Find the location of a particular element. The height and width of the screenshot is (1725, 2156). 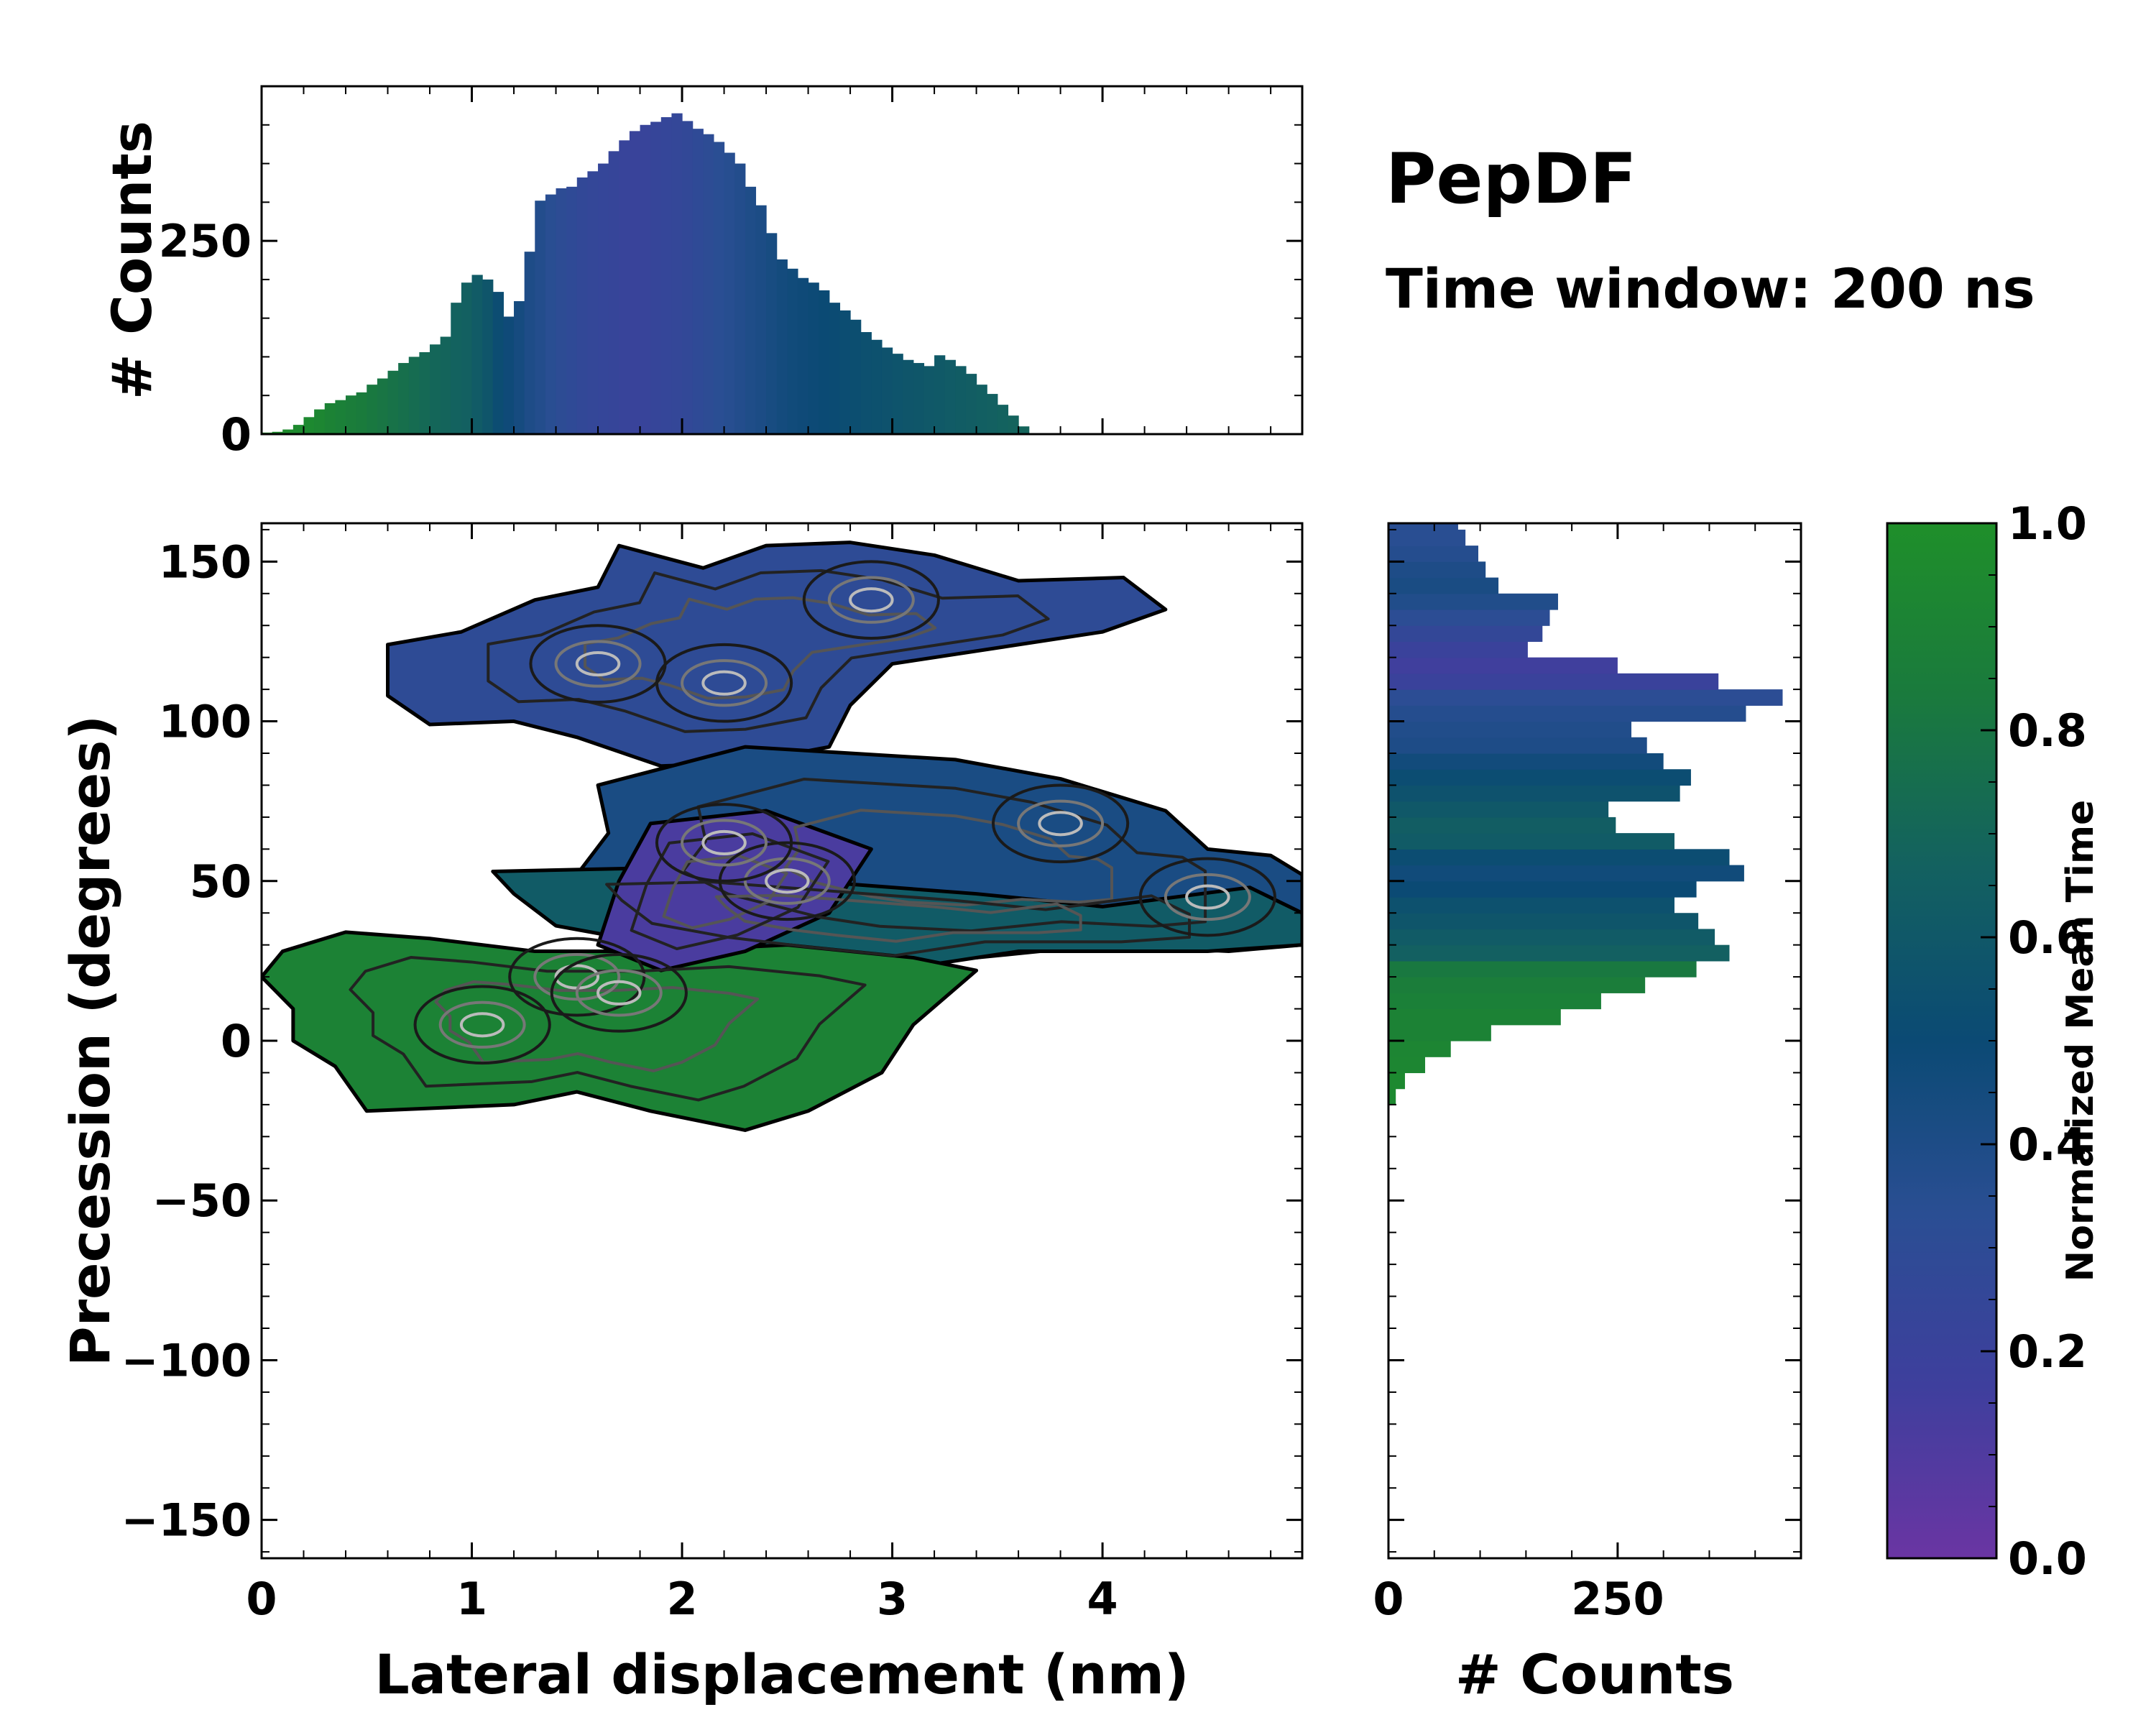

joint-map-xlabel: Lateral displacement (nm) is located at coordinates (781, 1674).